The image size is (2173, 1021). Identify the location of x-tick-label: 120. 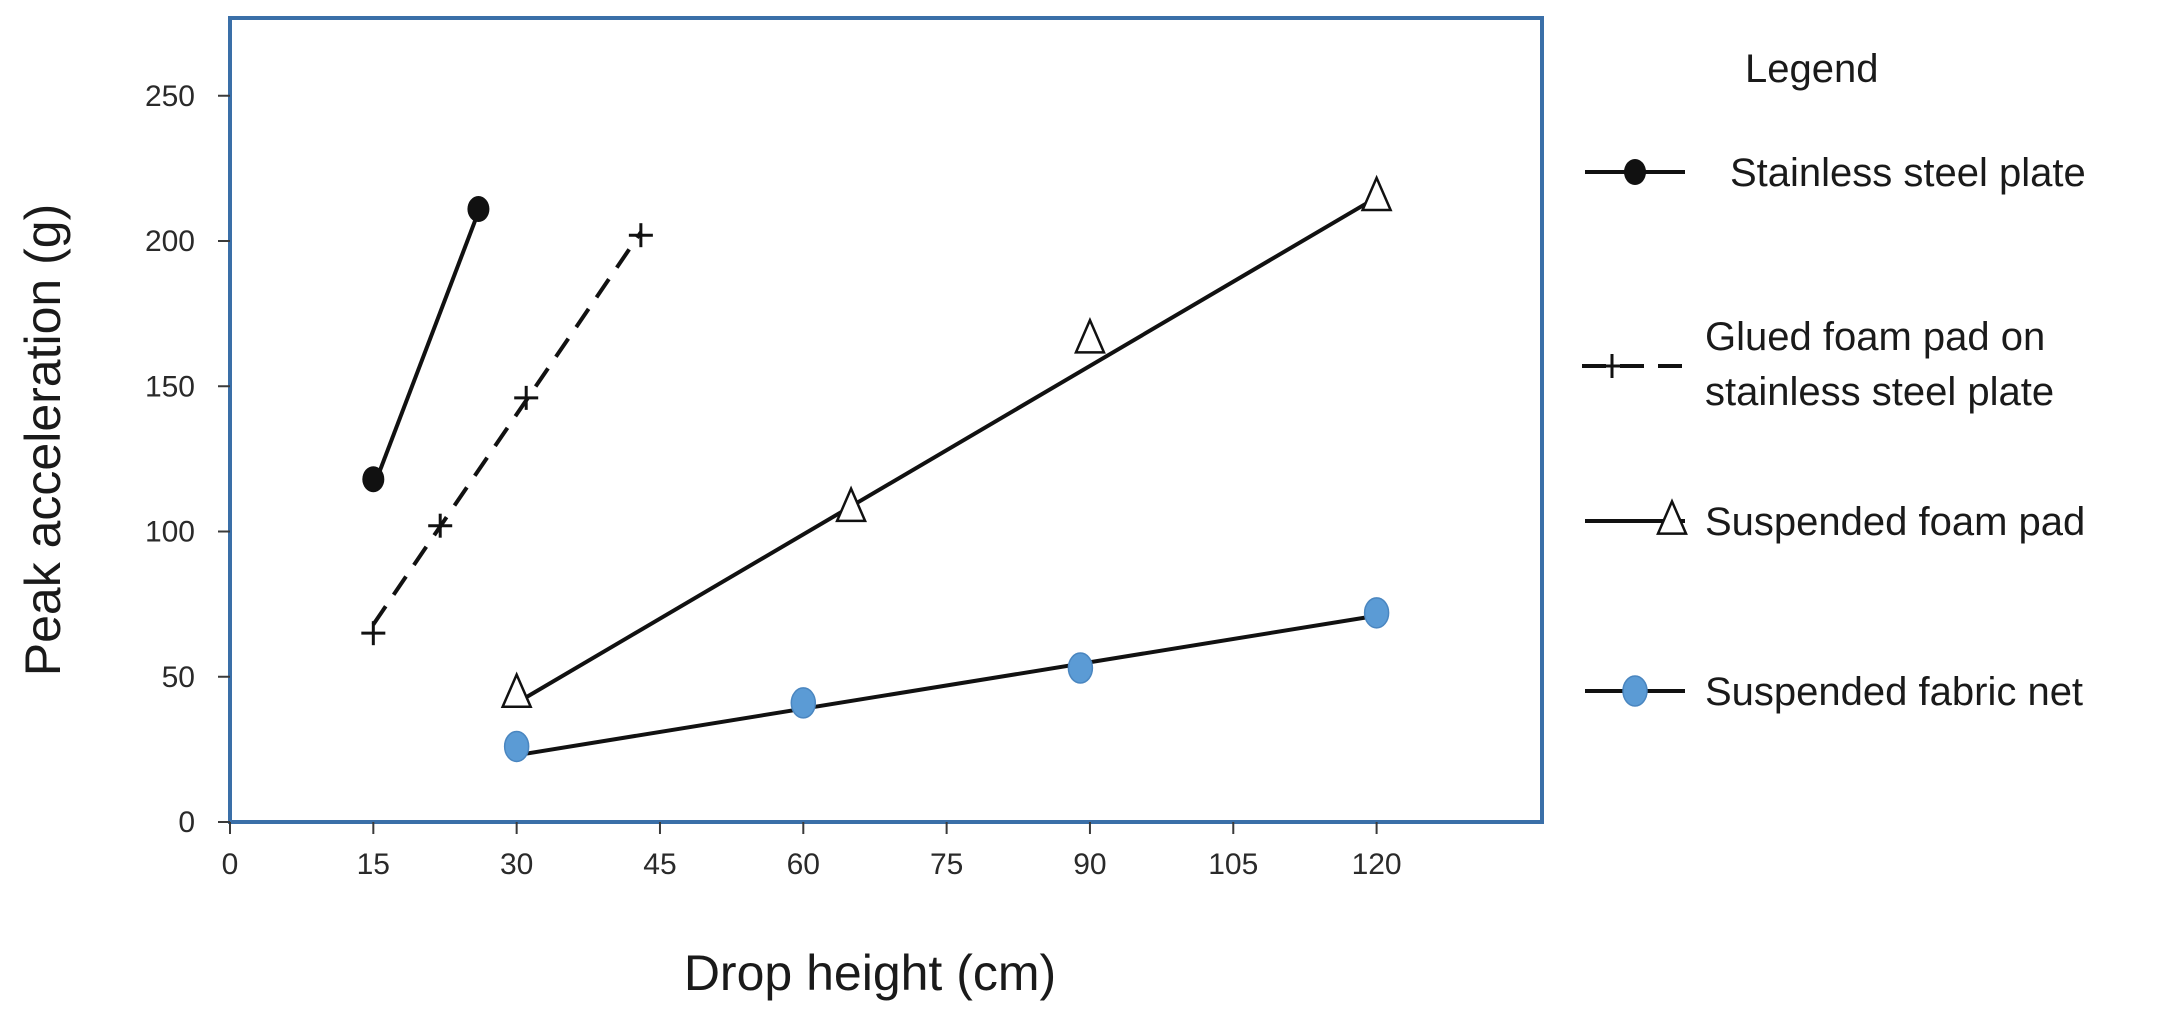
(1377, 864).